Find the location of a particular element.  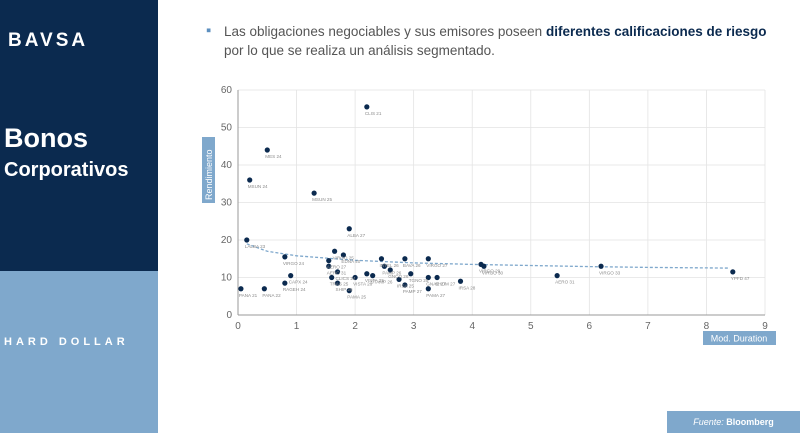

point-label: SHOM 27 is located at coordinates (445, 284).